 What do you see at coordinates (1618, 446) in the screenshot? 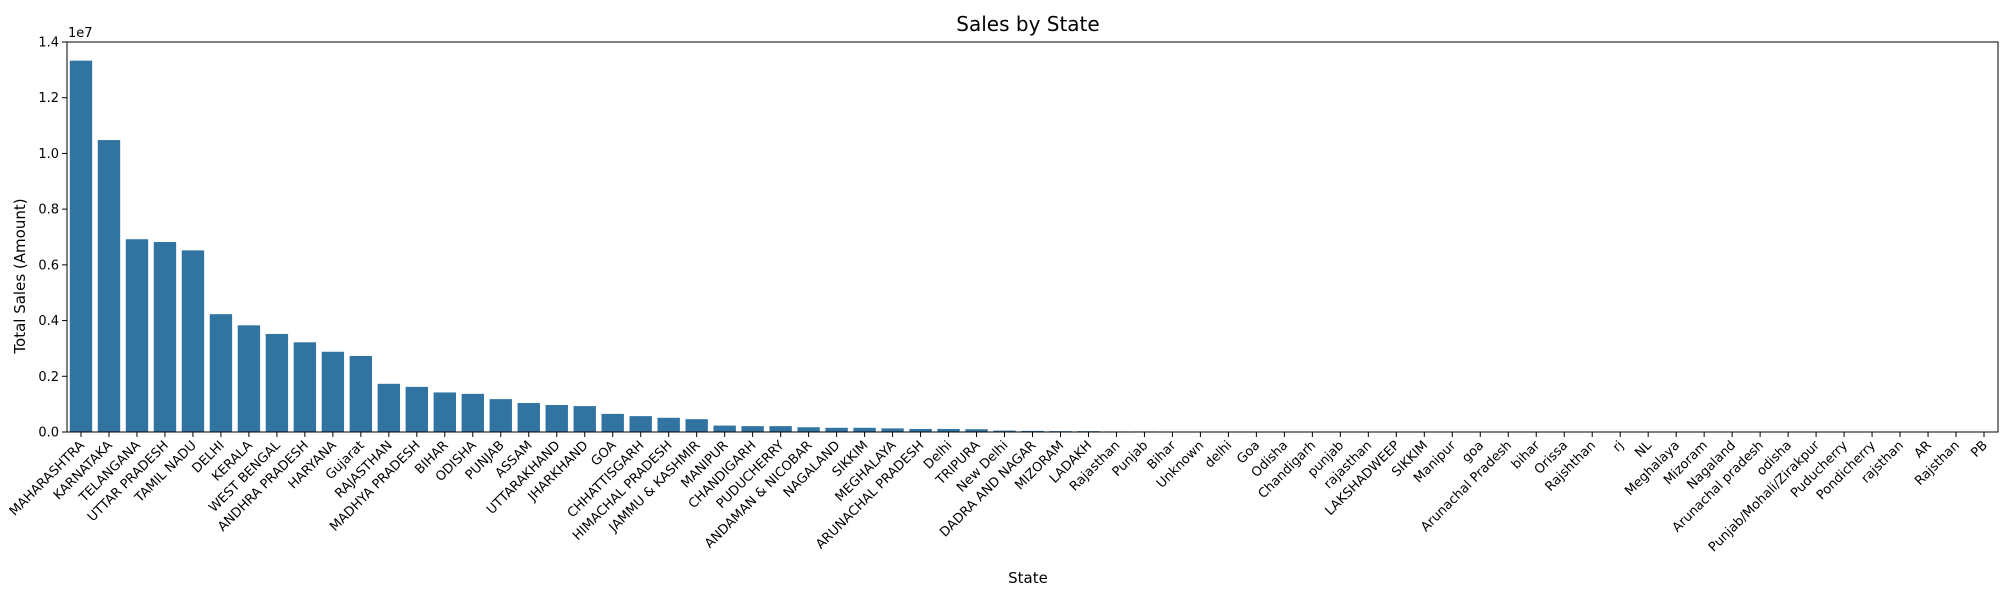
I see `x-tick-label: rj` at bounding box center [1618, 446].